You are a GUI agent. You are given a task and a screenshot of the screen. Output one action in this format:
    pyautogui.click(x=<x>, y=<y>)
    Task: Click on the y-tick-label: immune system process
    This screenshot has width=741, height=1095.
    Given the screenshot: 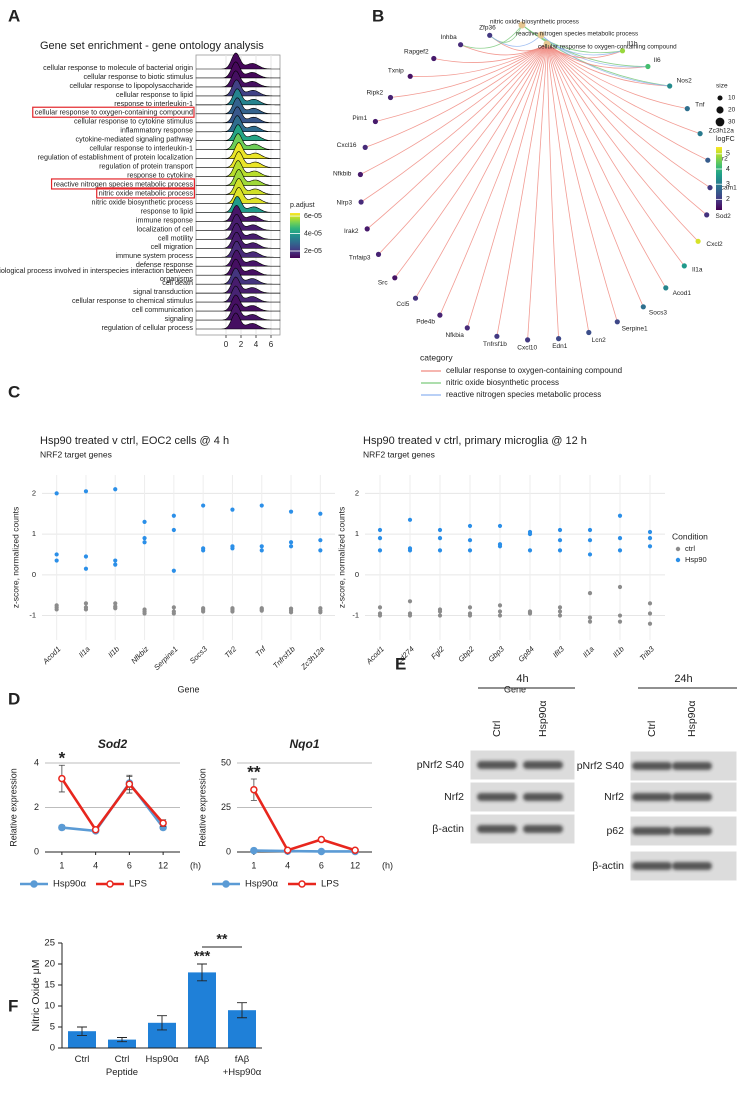 What is the action you would take?
    pyautogui.click(x=155, y=255)
    